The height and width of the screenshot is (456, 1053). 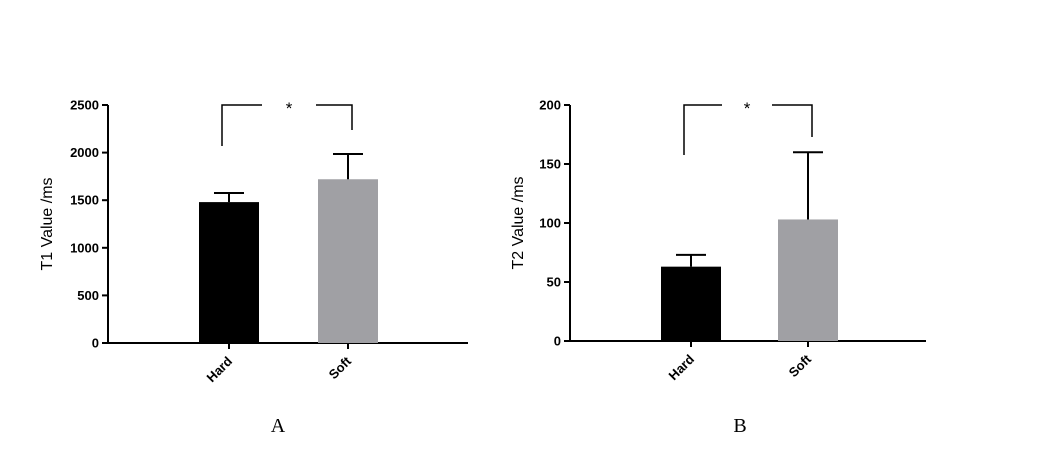 I want to click on y-tick-label: 200, so click(x=550, y=105).